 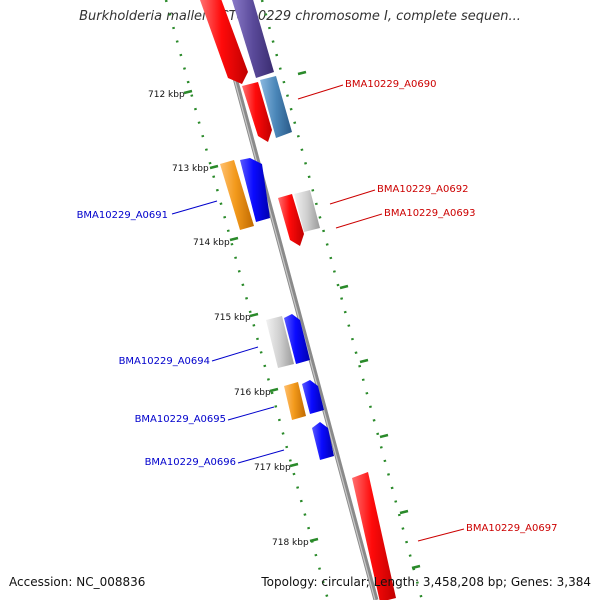 What do you see at coordinates (276, 107) in the screenshot?
I see `gene-arrow-steel` at bounding box center [276, 107].